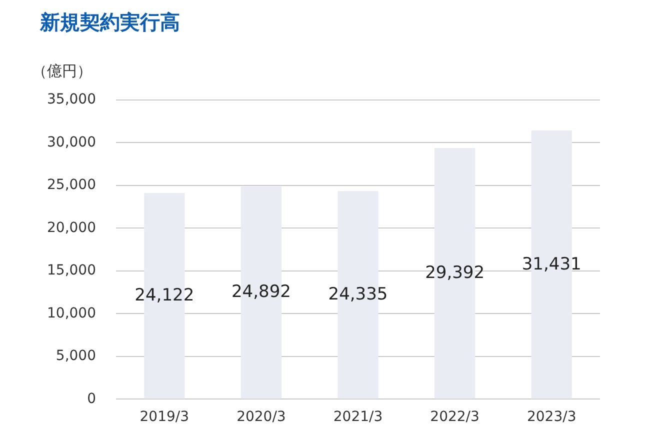  Describe the element at coordinates (164, 296) in the screenshot. I see `data-label: 24,122` at that location.